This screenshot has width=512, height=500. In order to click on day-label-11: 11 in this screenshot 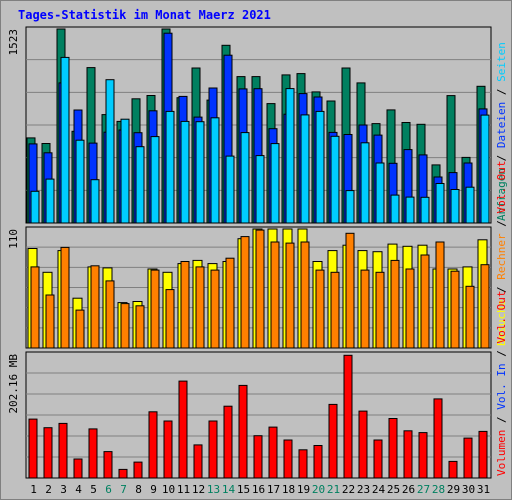, I will do `click(183, 489)`.